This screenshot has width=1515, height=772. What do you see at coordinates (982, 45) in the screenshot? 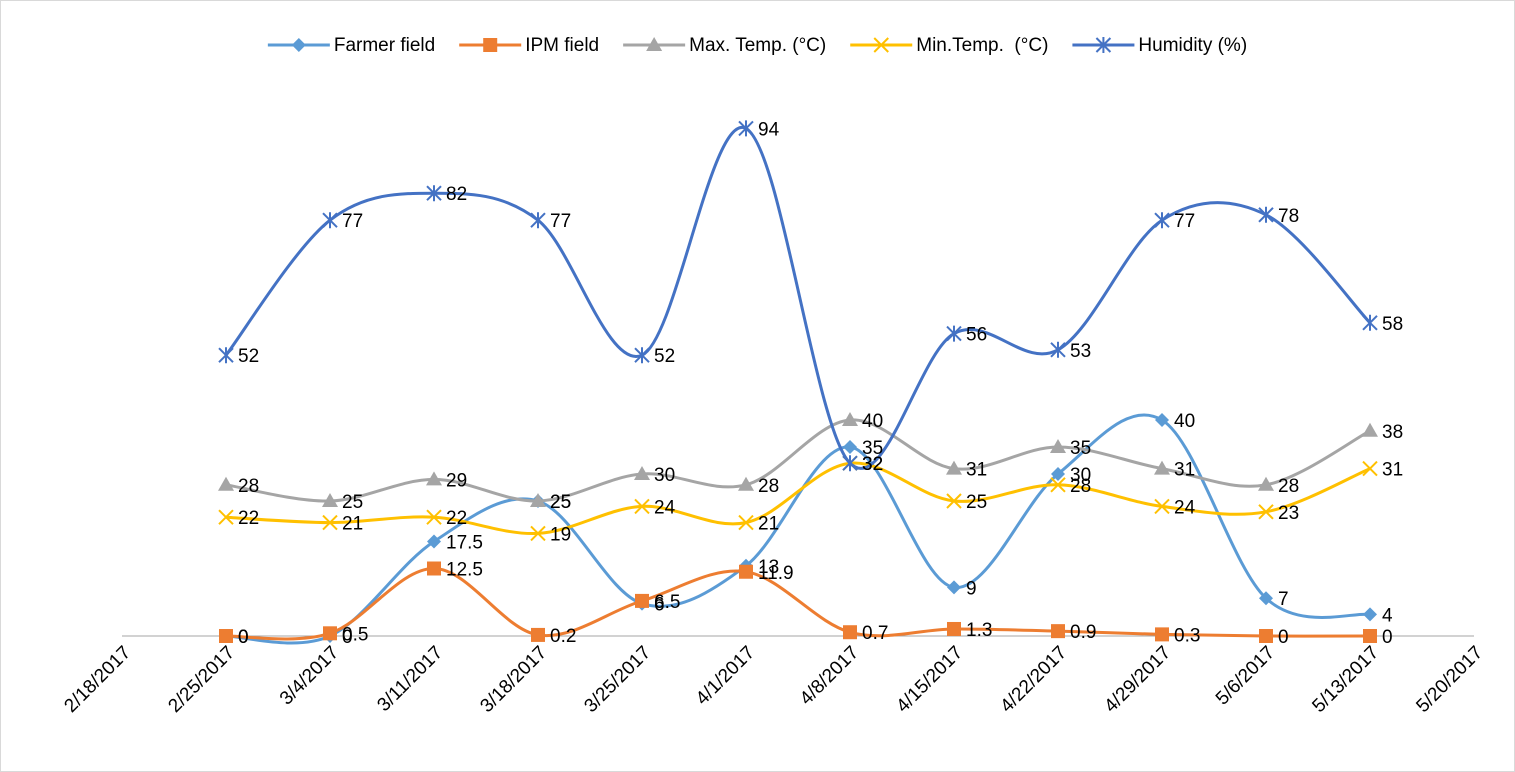
I see `legend-label: Min.Temp. (°C)` at bounding box center [982, 45].